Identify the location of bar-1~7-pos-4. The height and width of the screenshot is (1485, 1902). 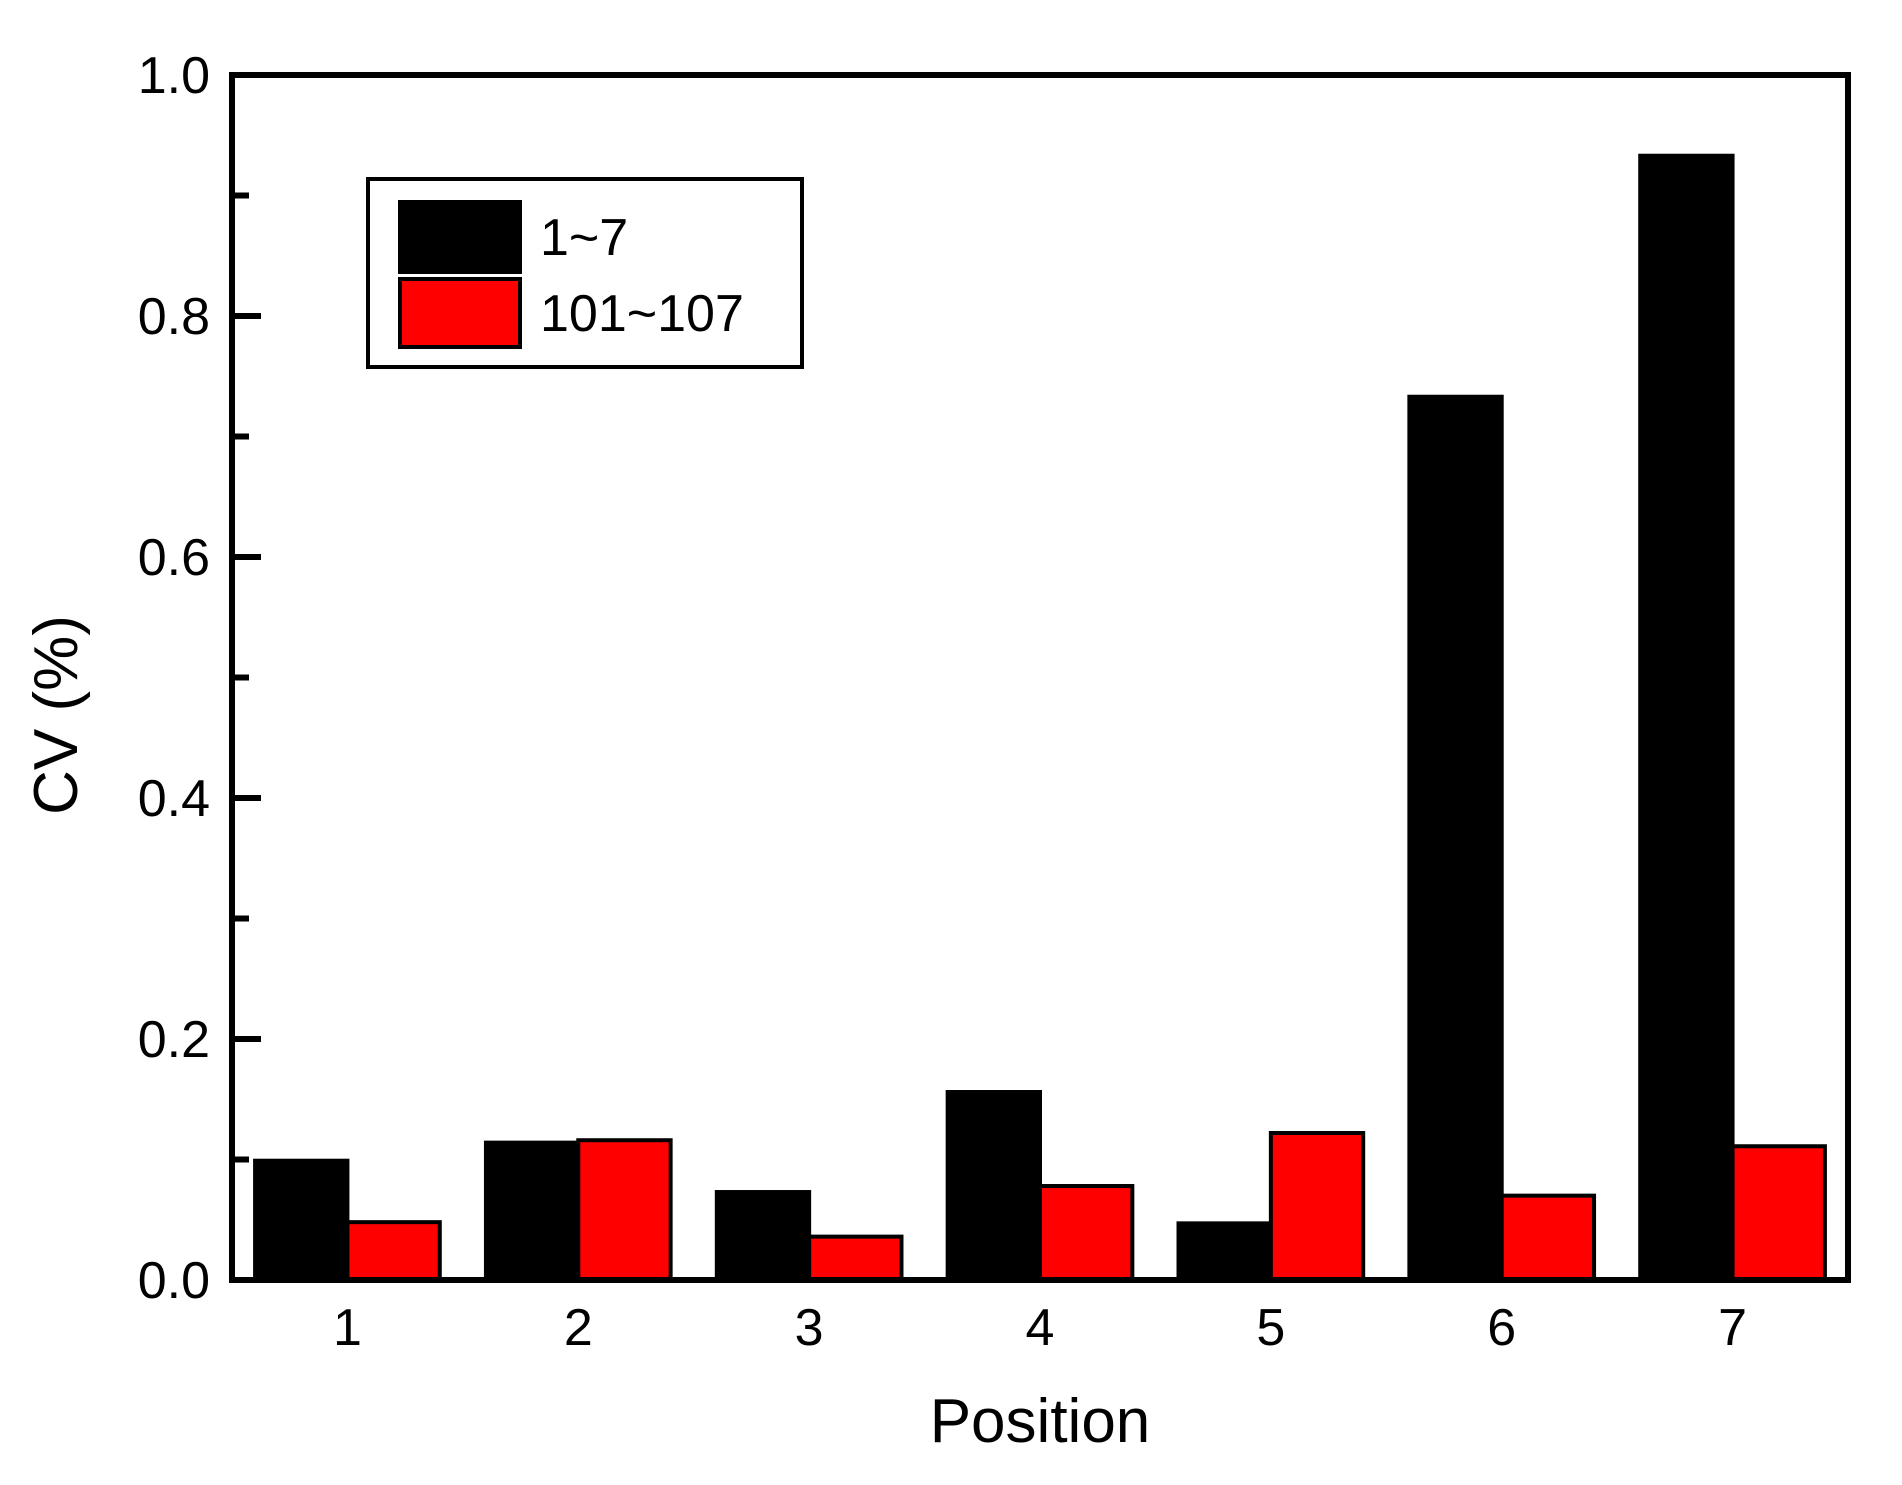
(994, 1186).